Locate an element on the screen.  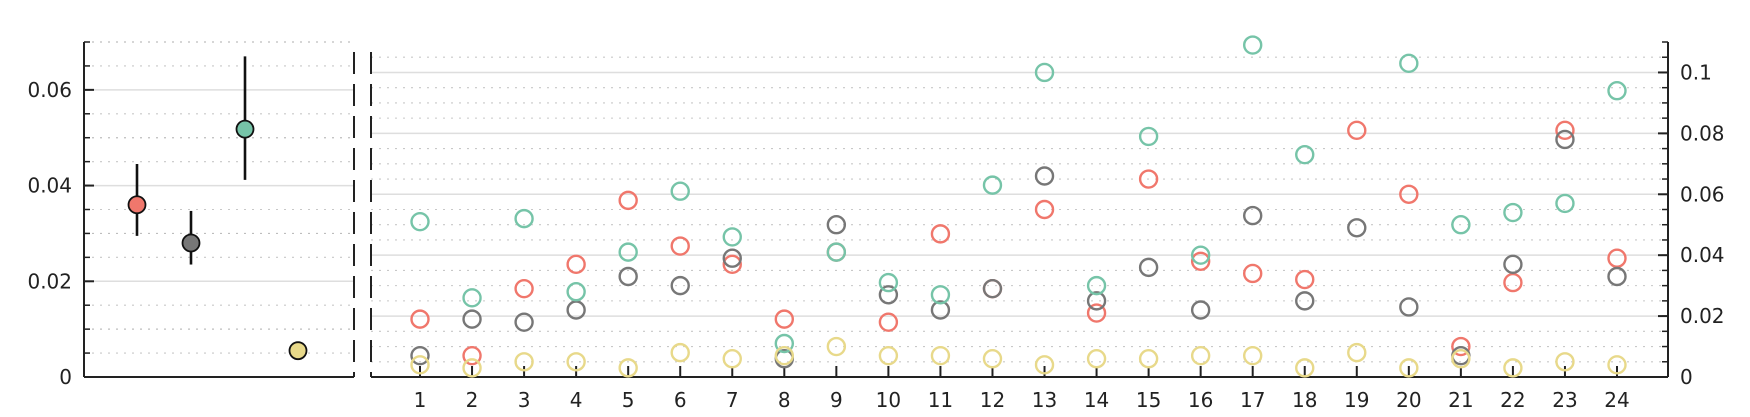
x-tick-label: 17 is located at coordinates (1252, 400).